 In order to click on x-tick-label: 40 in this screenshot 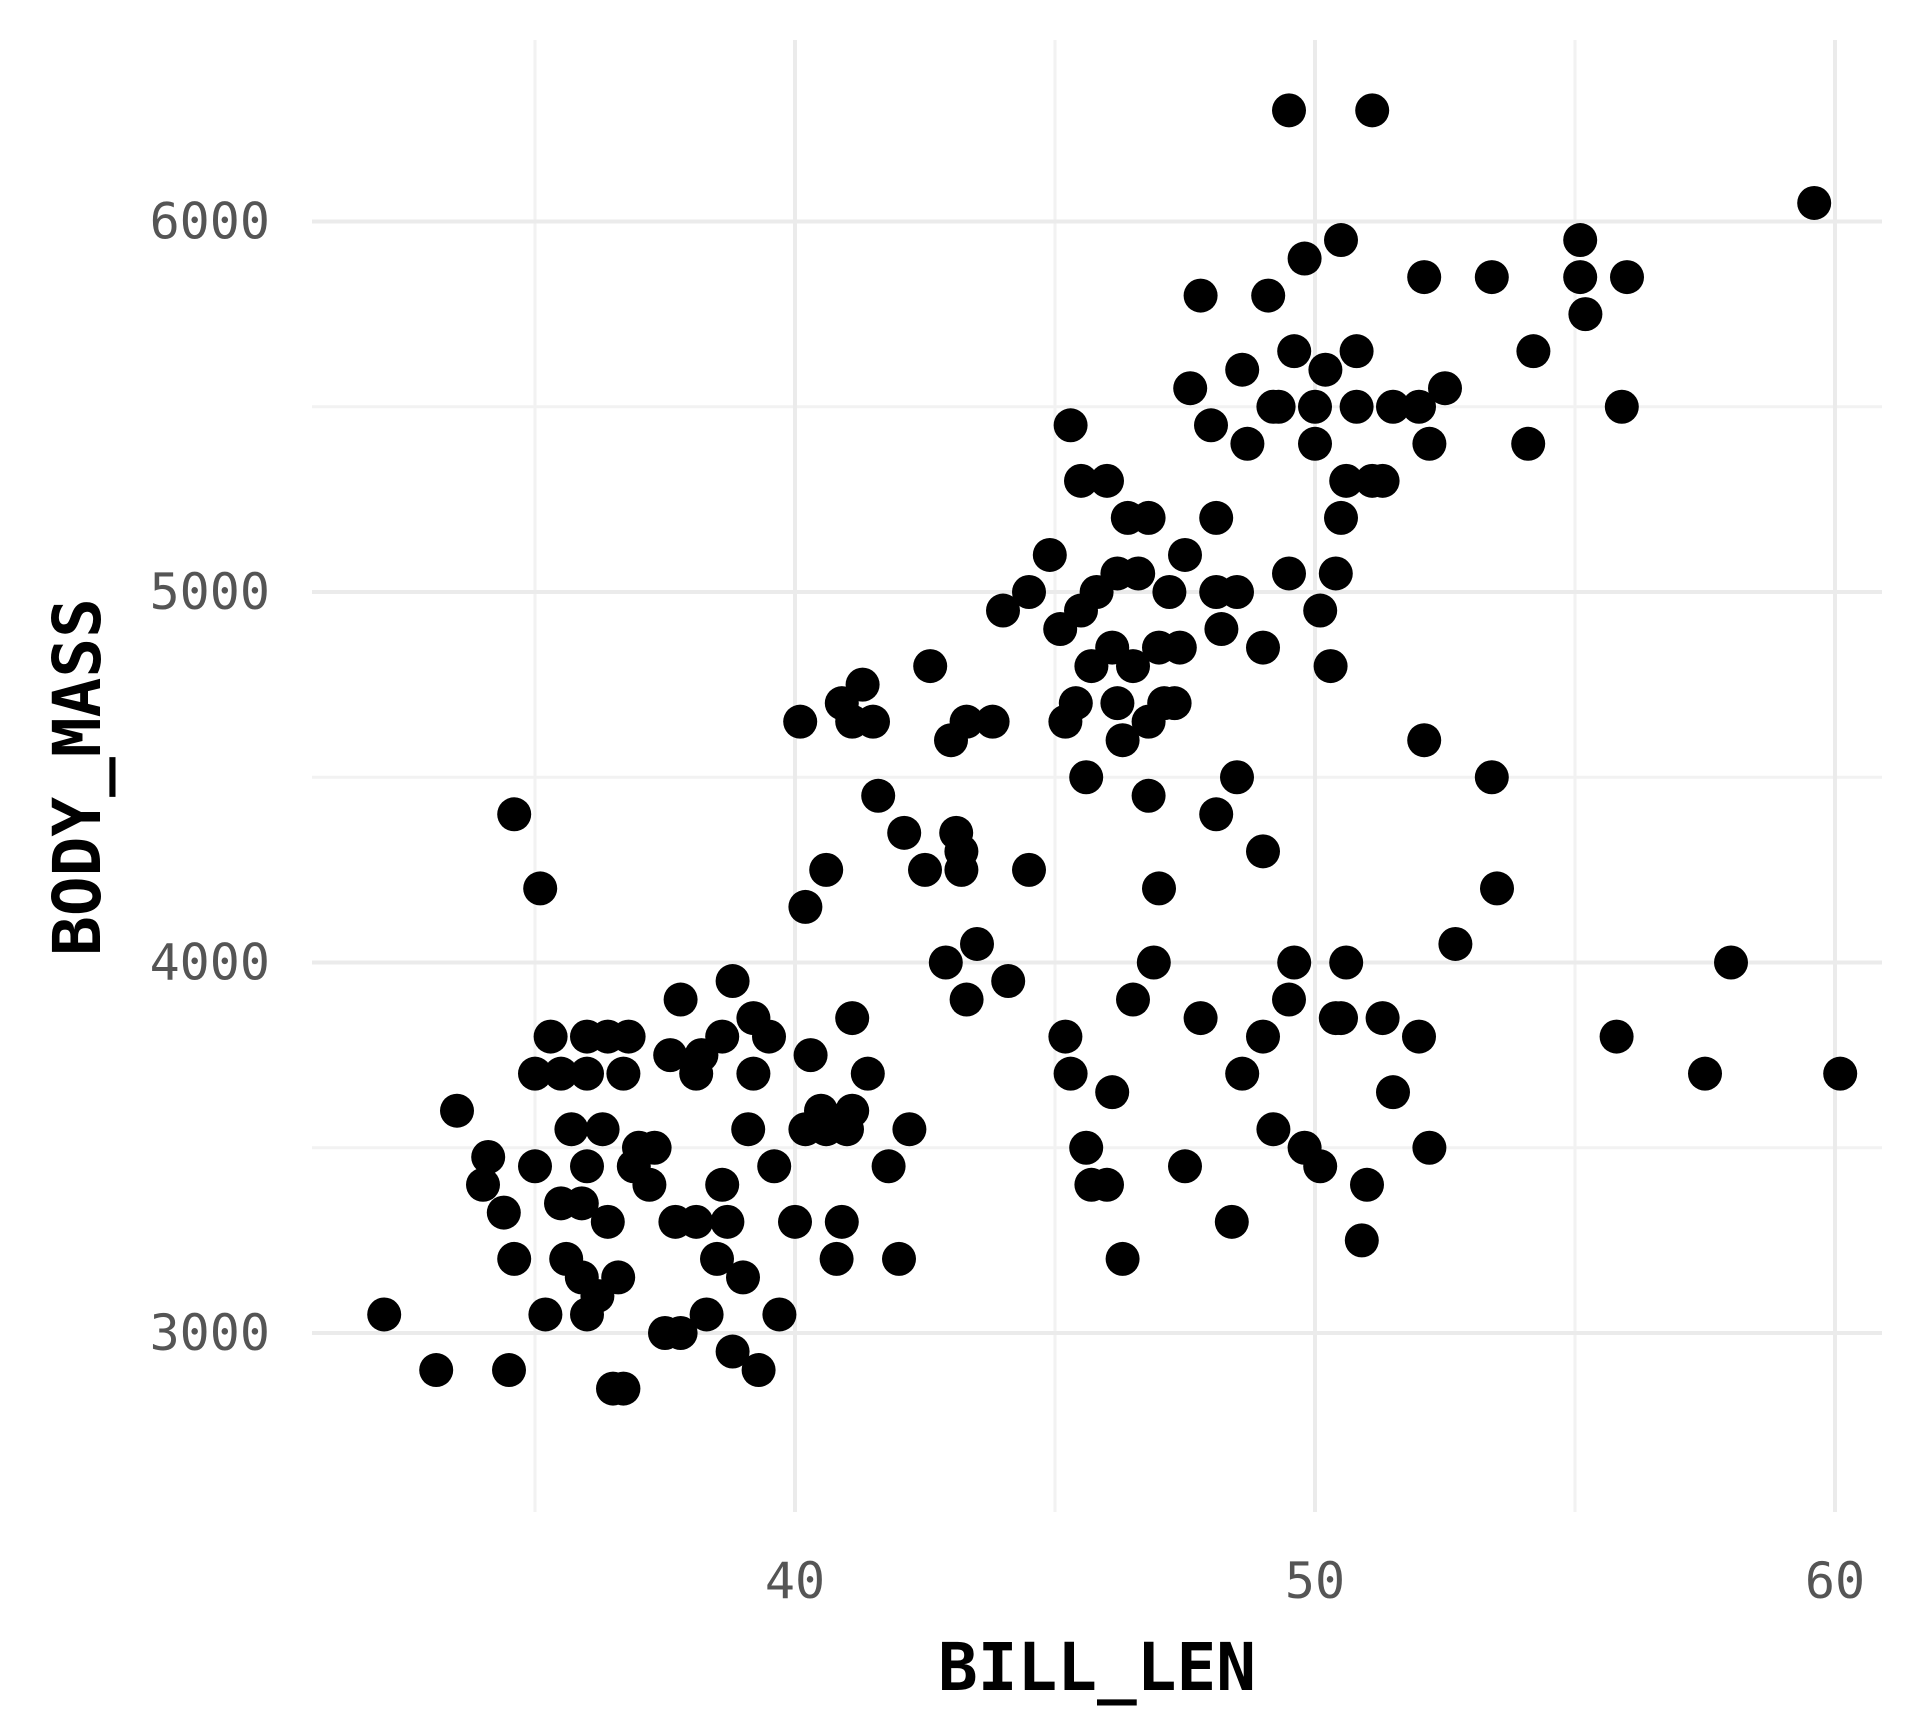, I will do `click(795, 1581)`.